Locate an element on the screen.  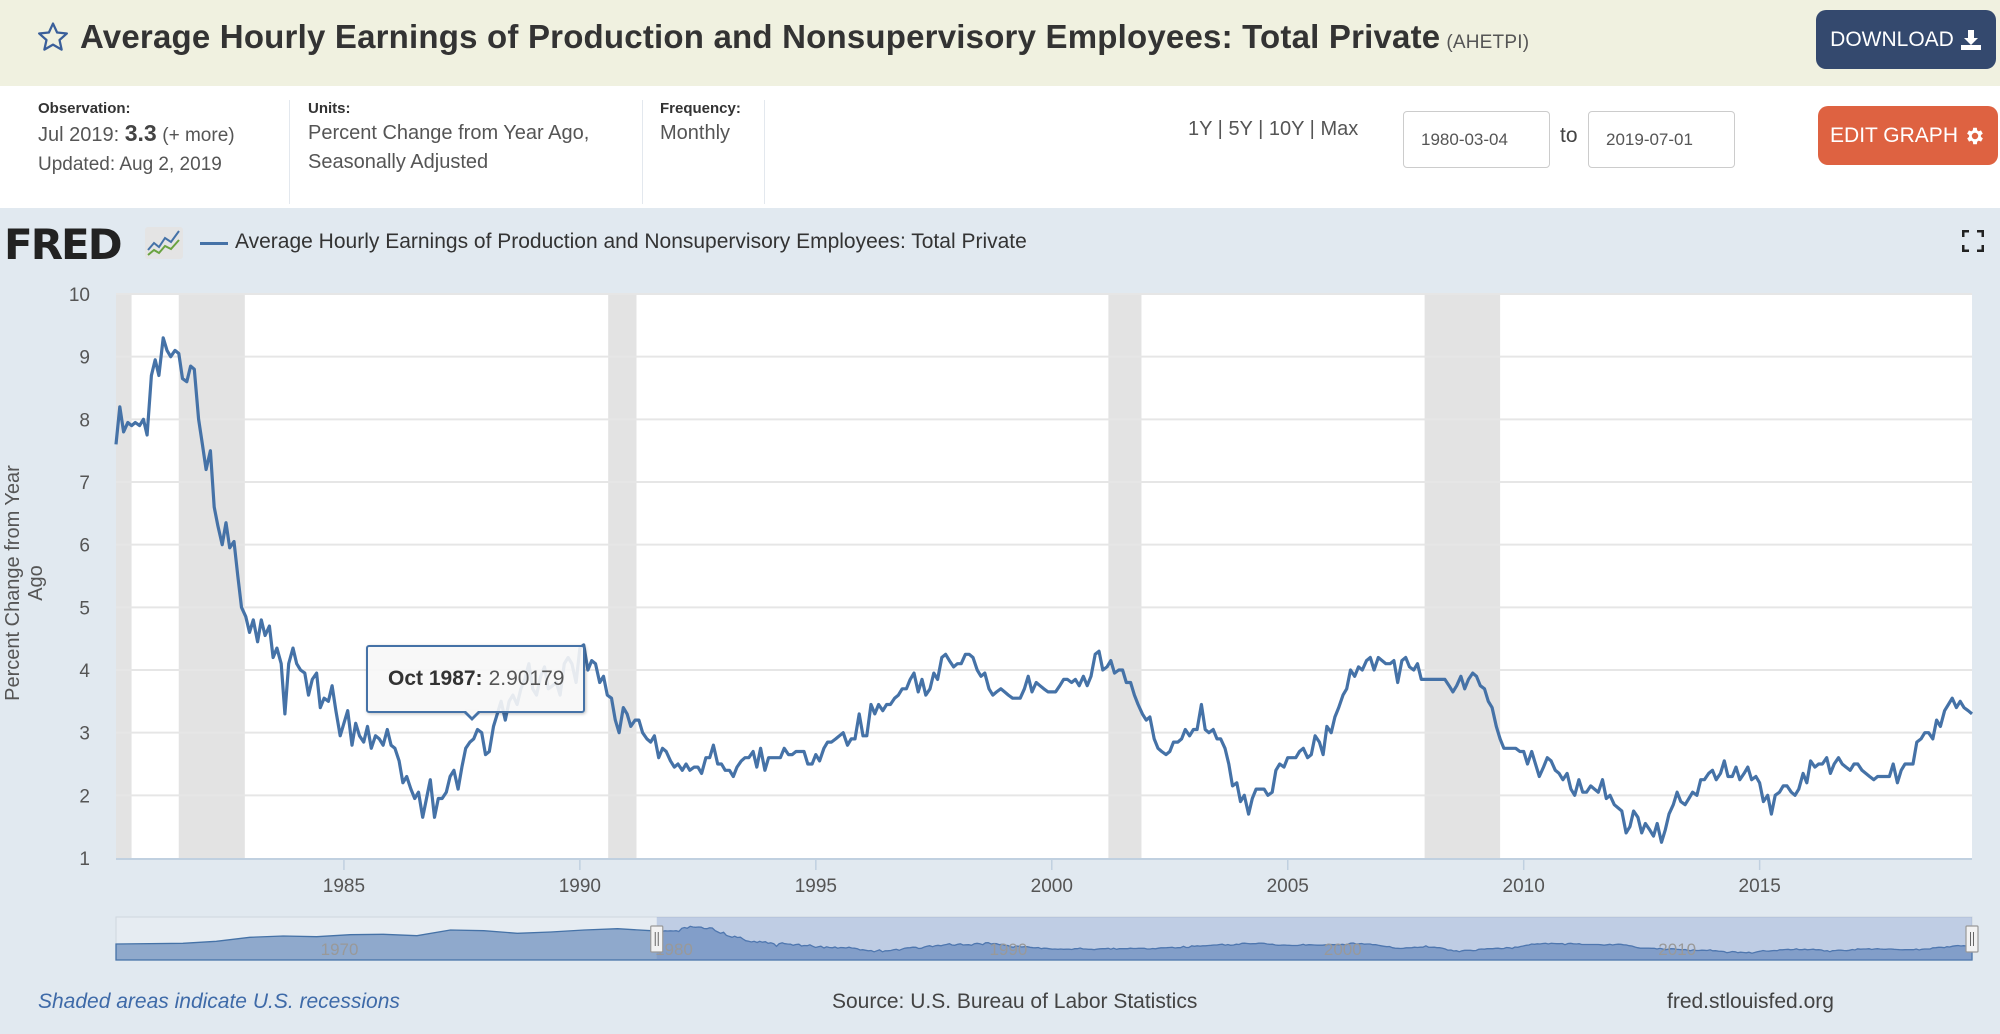
y-axis-ticks: 1 2 3 4 5 6 7 8 9 10 is located at coordinates (80, 577).